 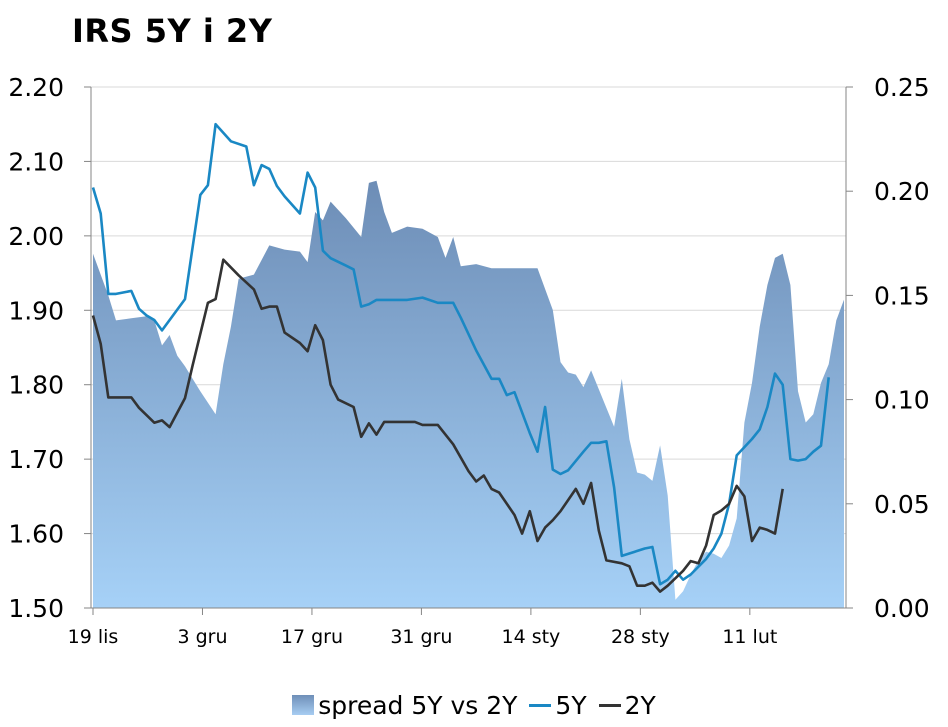 What do you see at coordinates (902, 191) in the screenshot?
I see `y-right-tick-label: 0.20` at bounding box center [902, 191].